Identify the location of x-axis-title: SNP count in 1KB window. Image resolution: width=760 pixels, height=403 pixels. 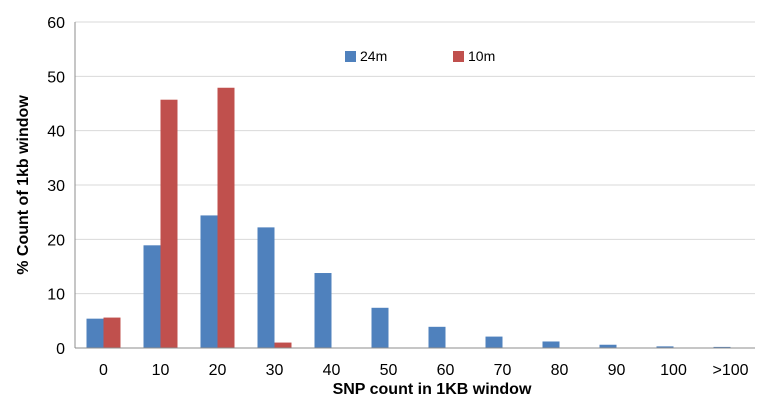
(432, 389).